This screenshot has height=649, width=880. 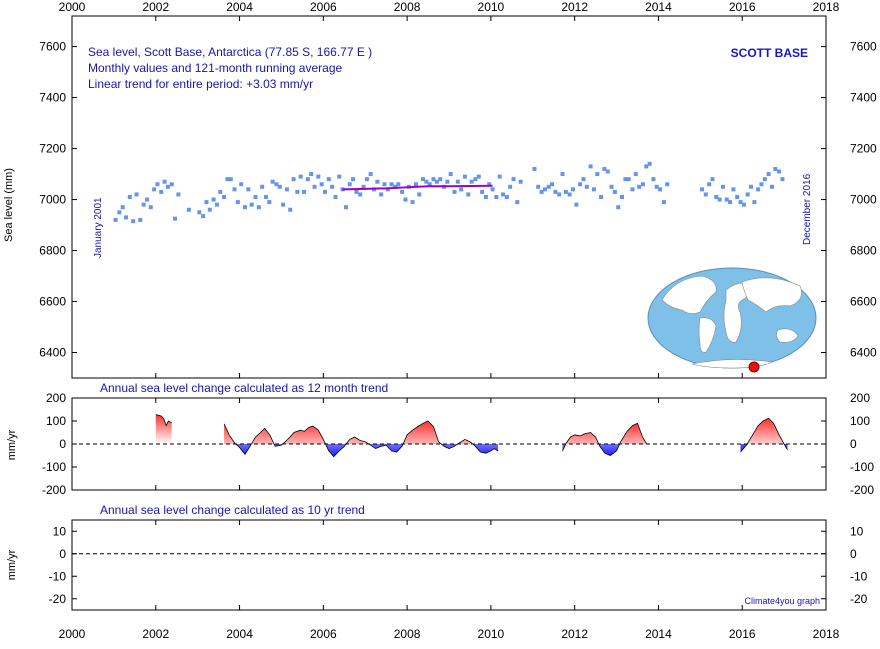 What do you see at coordinates (742, 7) in the screenshot?
I see `x-tick-label-top: 2016` at bounding box center [742, 7].